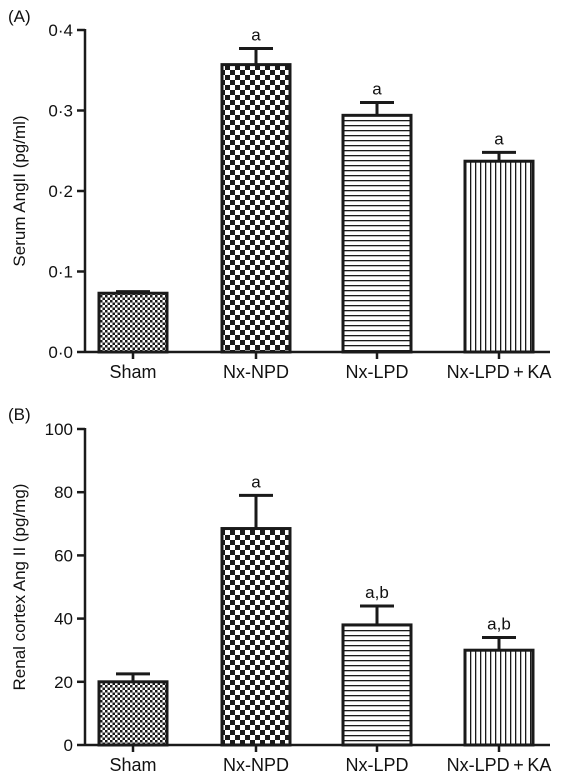 Image resolution: width=575 pixels, height=779 pixels. I want to click on panel-b-significance-label: a, so click(256, 481).